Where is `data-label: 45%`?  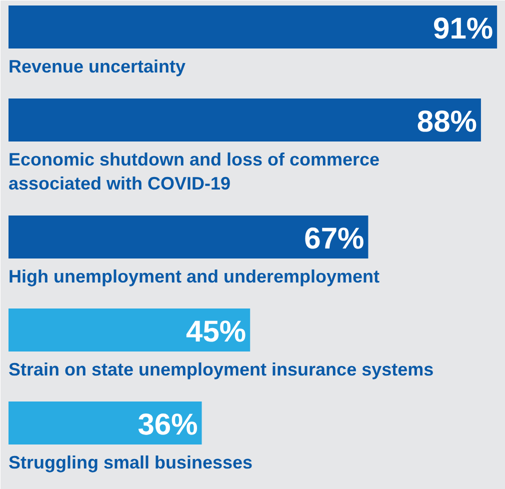 data-label: 45% is located at coordinates (216, 332).